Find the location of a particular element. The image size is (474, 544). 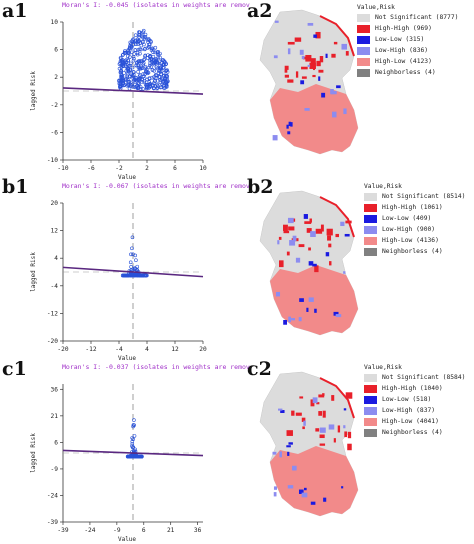

panel-label-b1: b1 is located at coordinates (15, 187).